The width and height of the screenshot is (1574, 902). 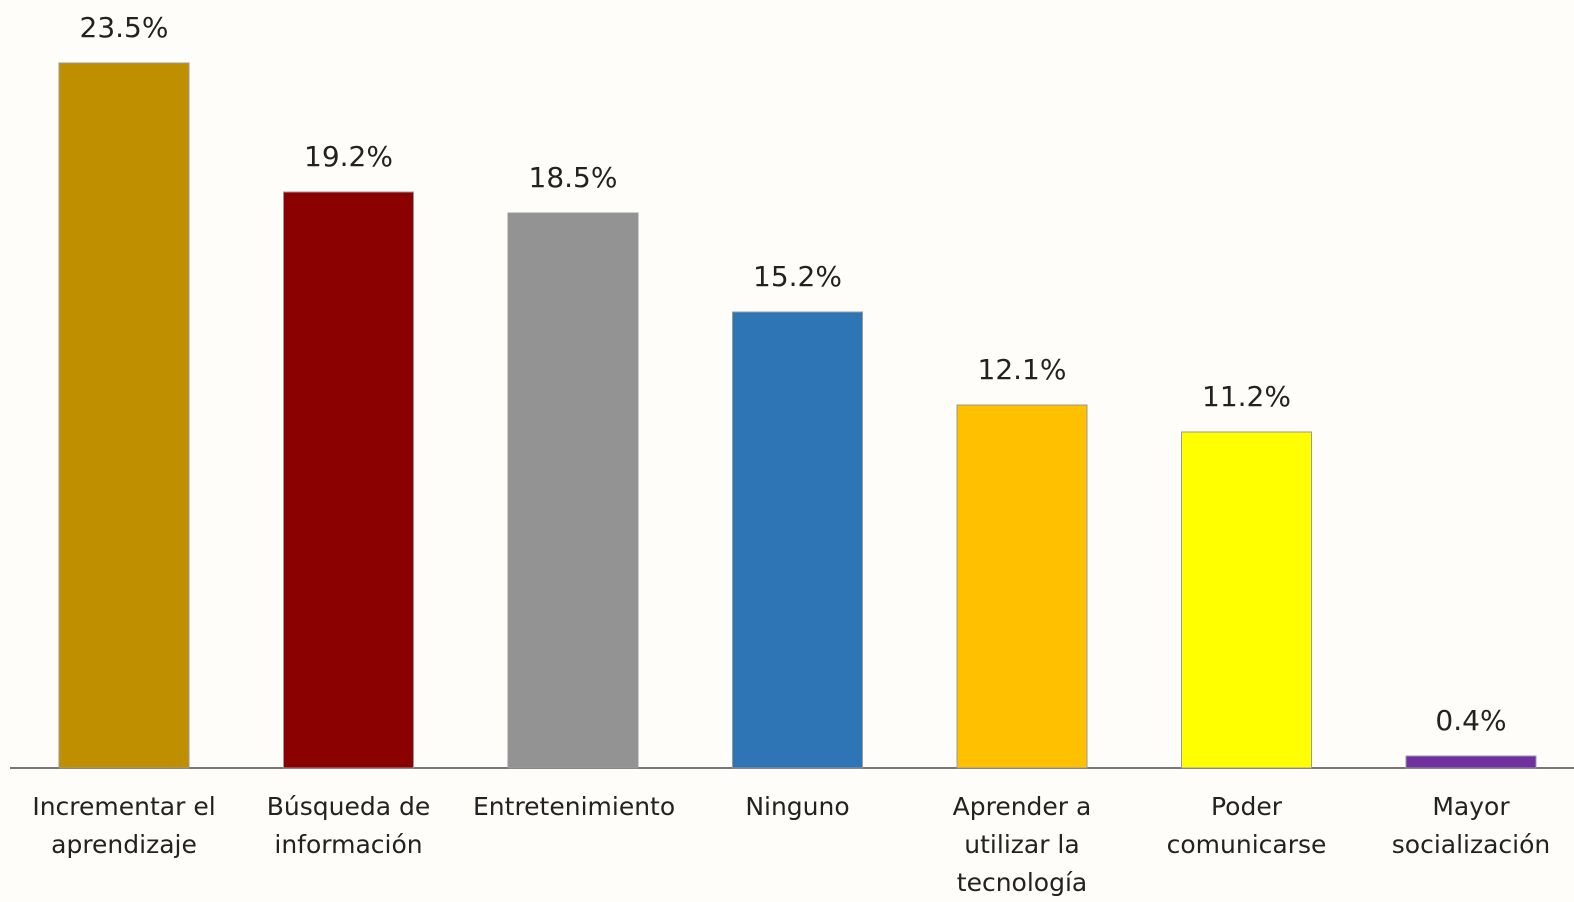 What do you see at coordinates (1470, 720) in the screenshot?
I see `value-label: 0.4%` at bounding box center [1470, 720].